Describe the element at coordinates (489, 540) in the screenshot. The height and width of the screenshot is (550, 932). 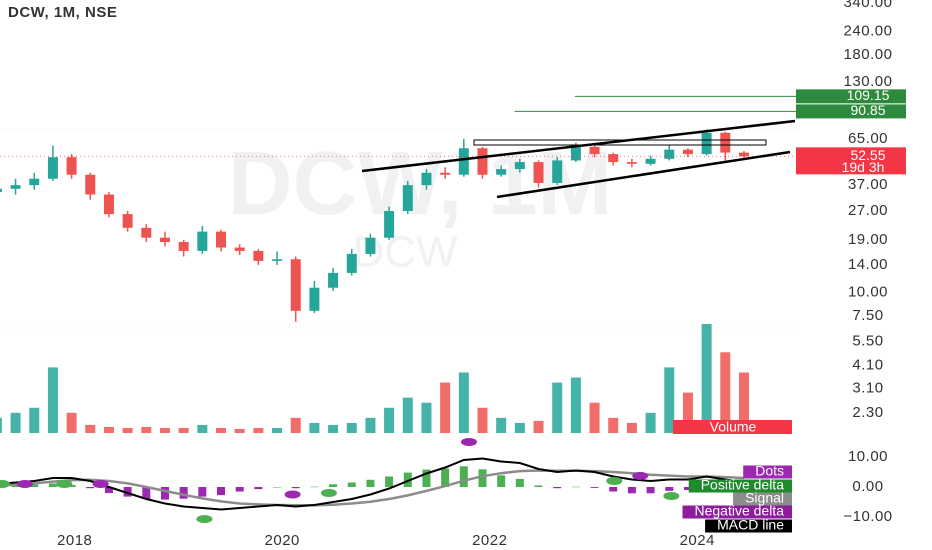
I see `x-tick-label: 2022` at that location.